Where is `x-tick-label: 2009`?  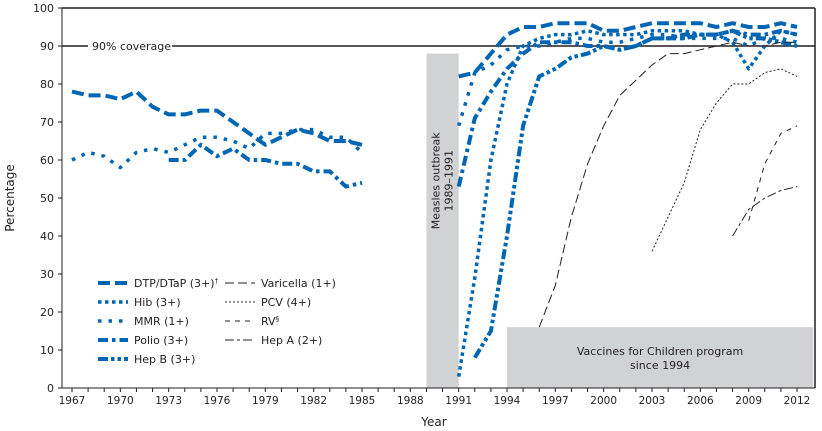
x-tick-label: 2009 is located at coordinates (748, 401).